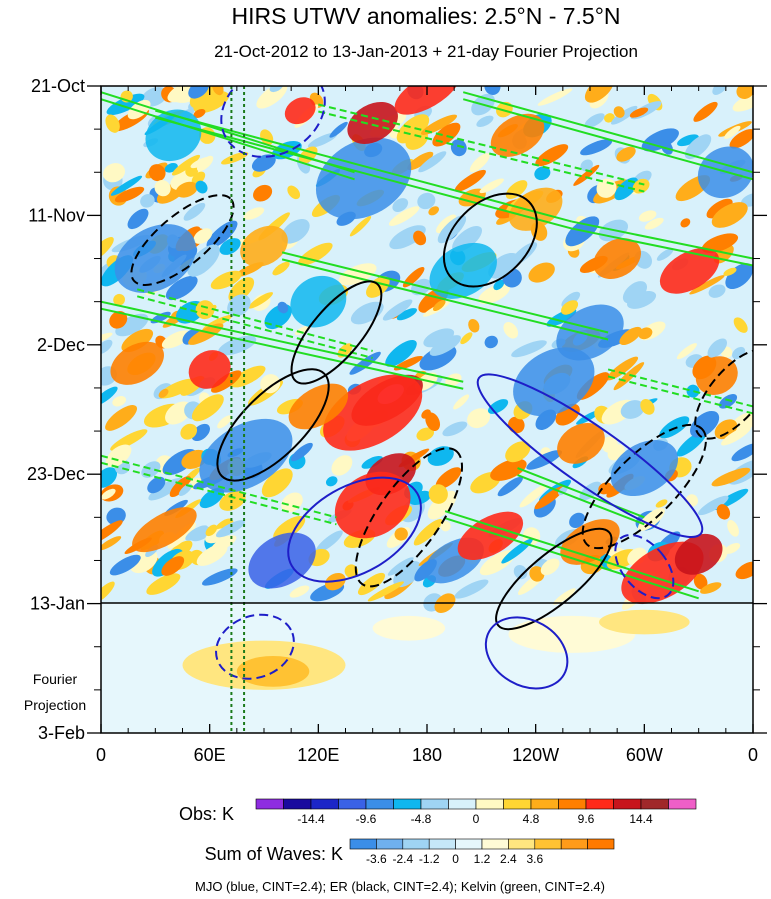  I want to click on fourier-label-line1: Fourier, so click(55, 679).